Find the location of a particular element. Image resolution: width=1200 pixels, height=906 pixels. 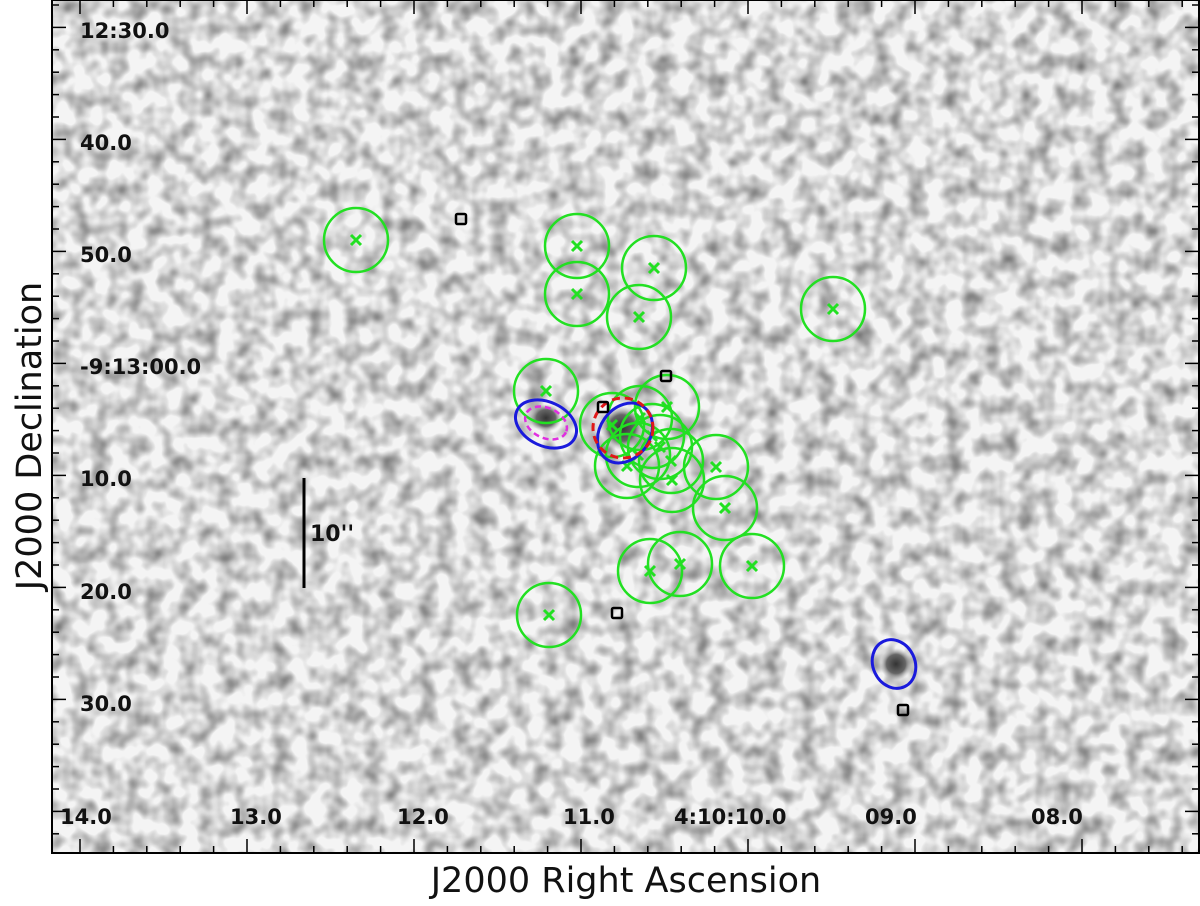

lower-right-source is located at coordinates (896, 664).